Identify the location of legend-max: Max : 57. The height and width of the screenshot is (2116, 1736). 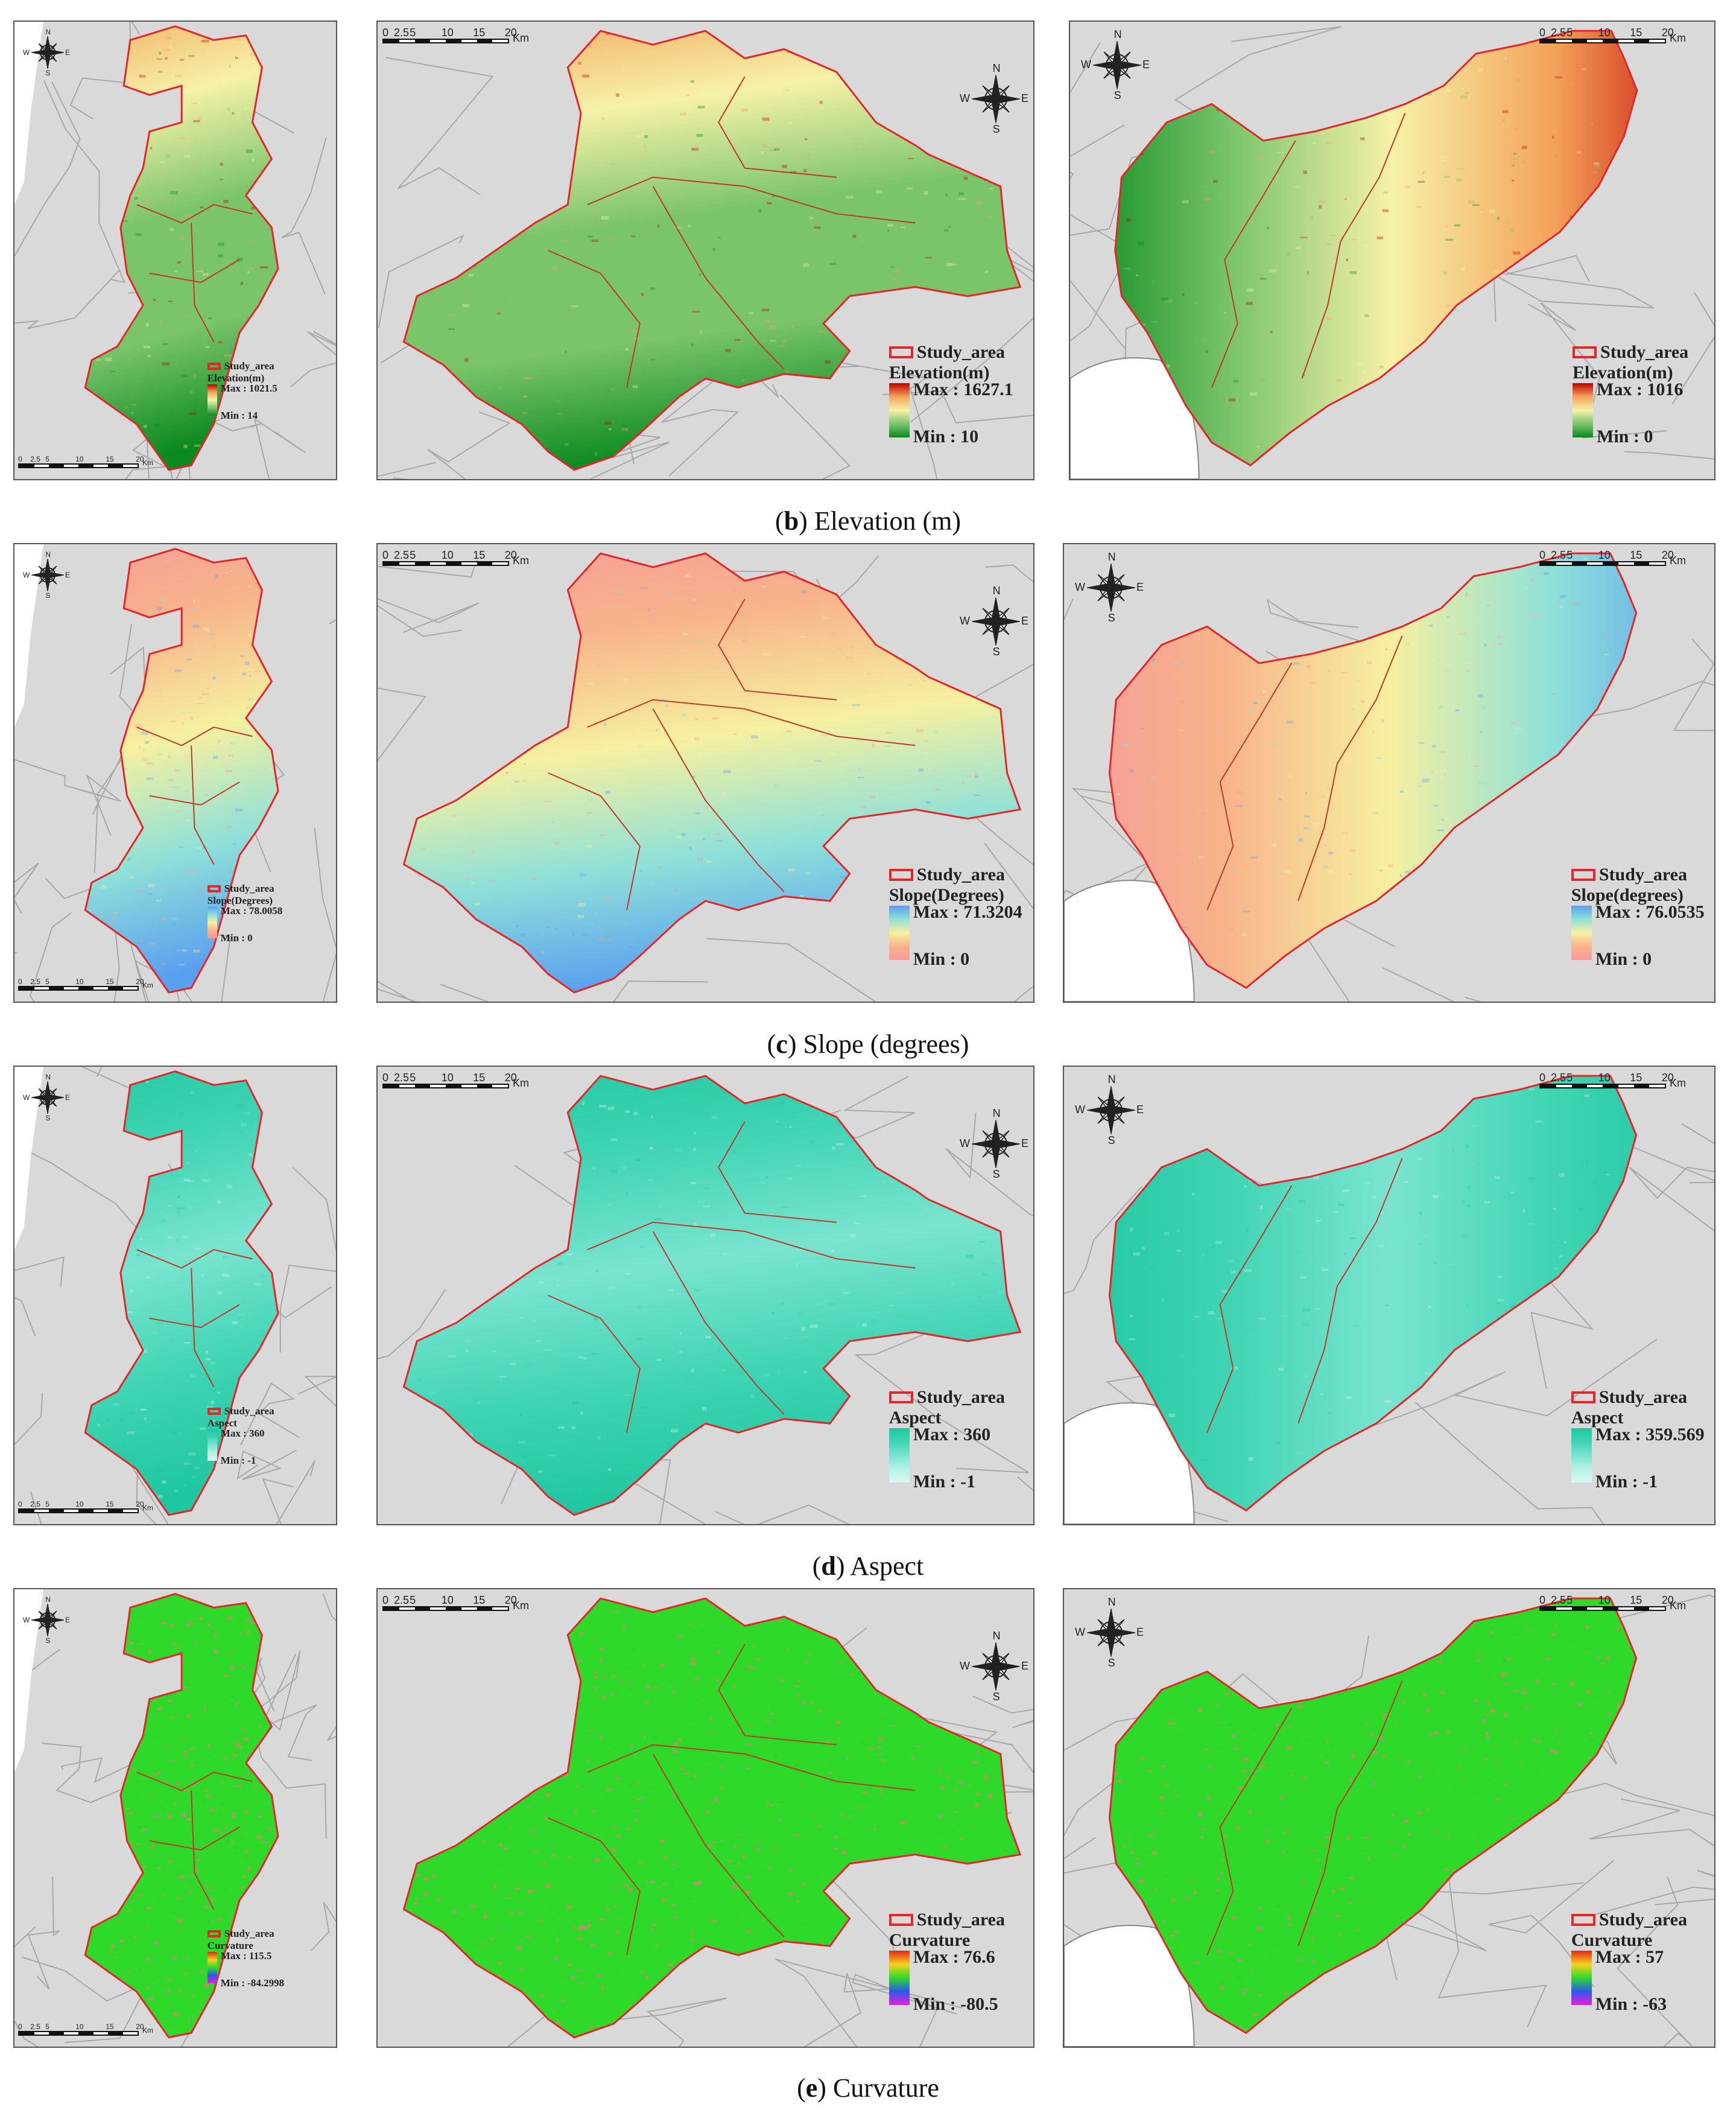
(1629, 1957).